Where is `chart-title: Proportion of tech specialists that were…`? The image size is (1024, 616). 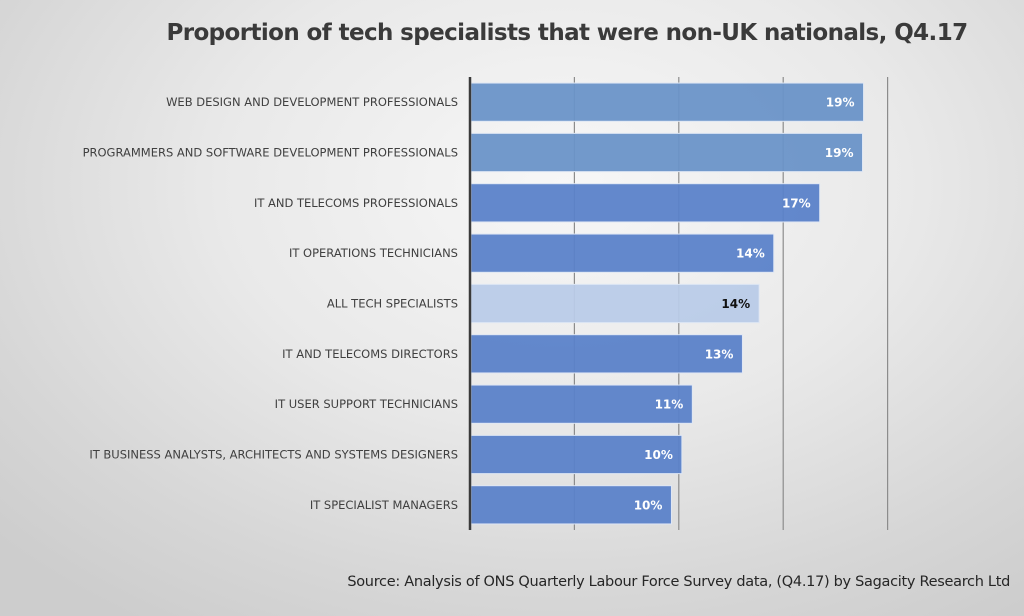 chart-title: Proportion of tech specialists that were… is located at coordinates (567, 33).